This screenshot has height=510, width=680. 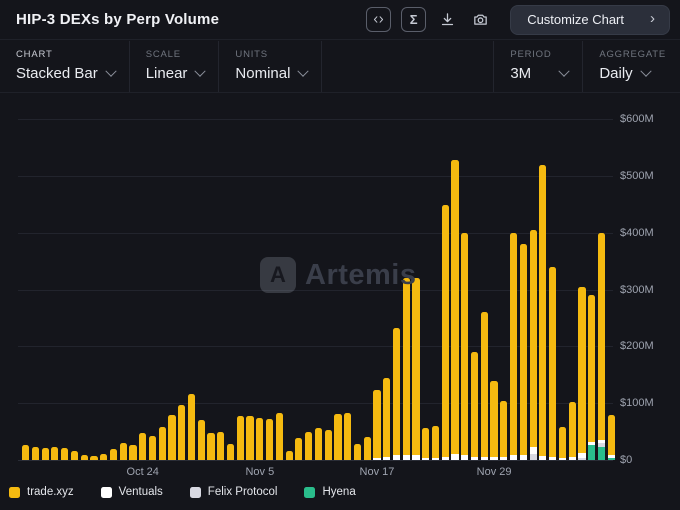 I want to click on scale-select: SCALE Linear, so click(x=174, y=66).